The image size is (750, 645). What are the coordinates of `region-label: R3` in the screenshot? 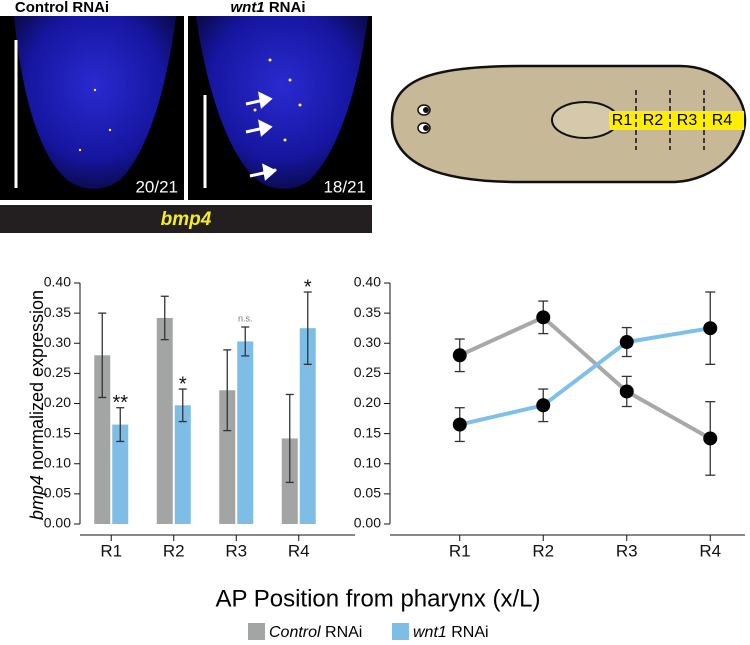 It's located at (687, 120).